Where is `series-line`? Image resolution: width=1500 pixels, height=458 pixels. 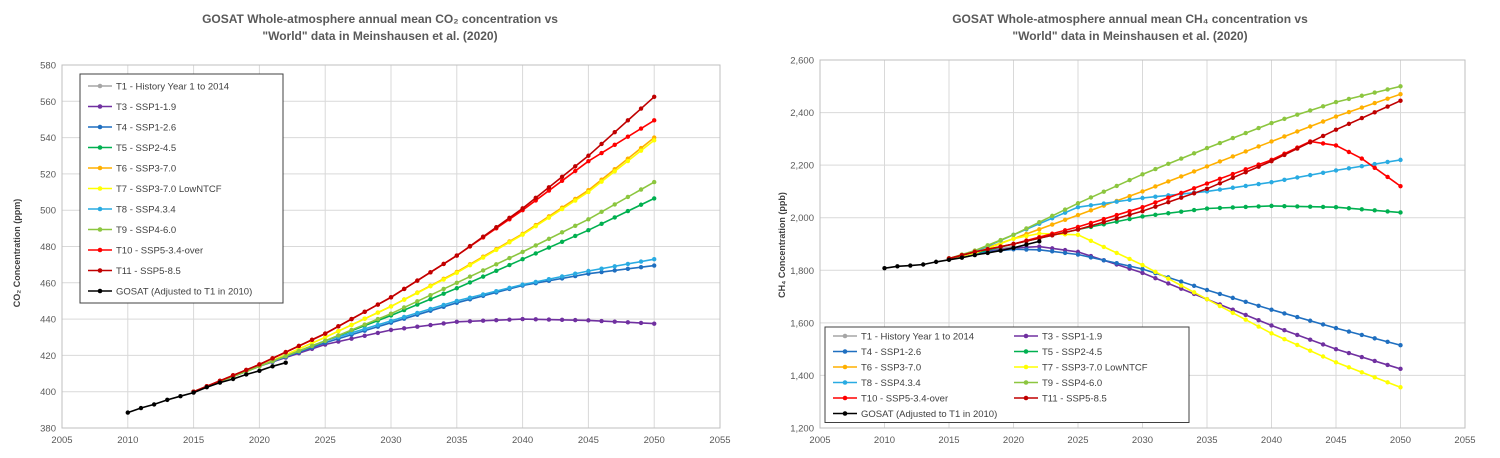 series-line is located at coordinates (1174, 310).